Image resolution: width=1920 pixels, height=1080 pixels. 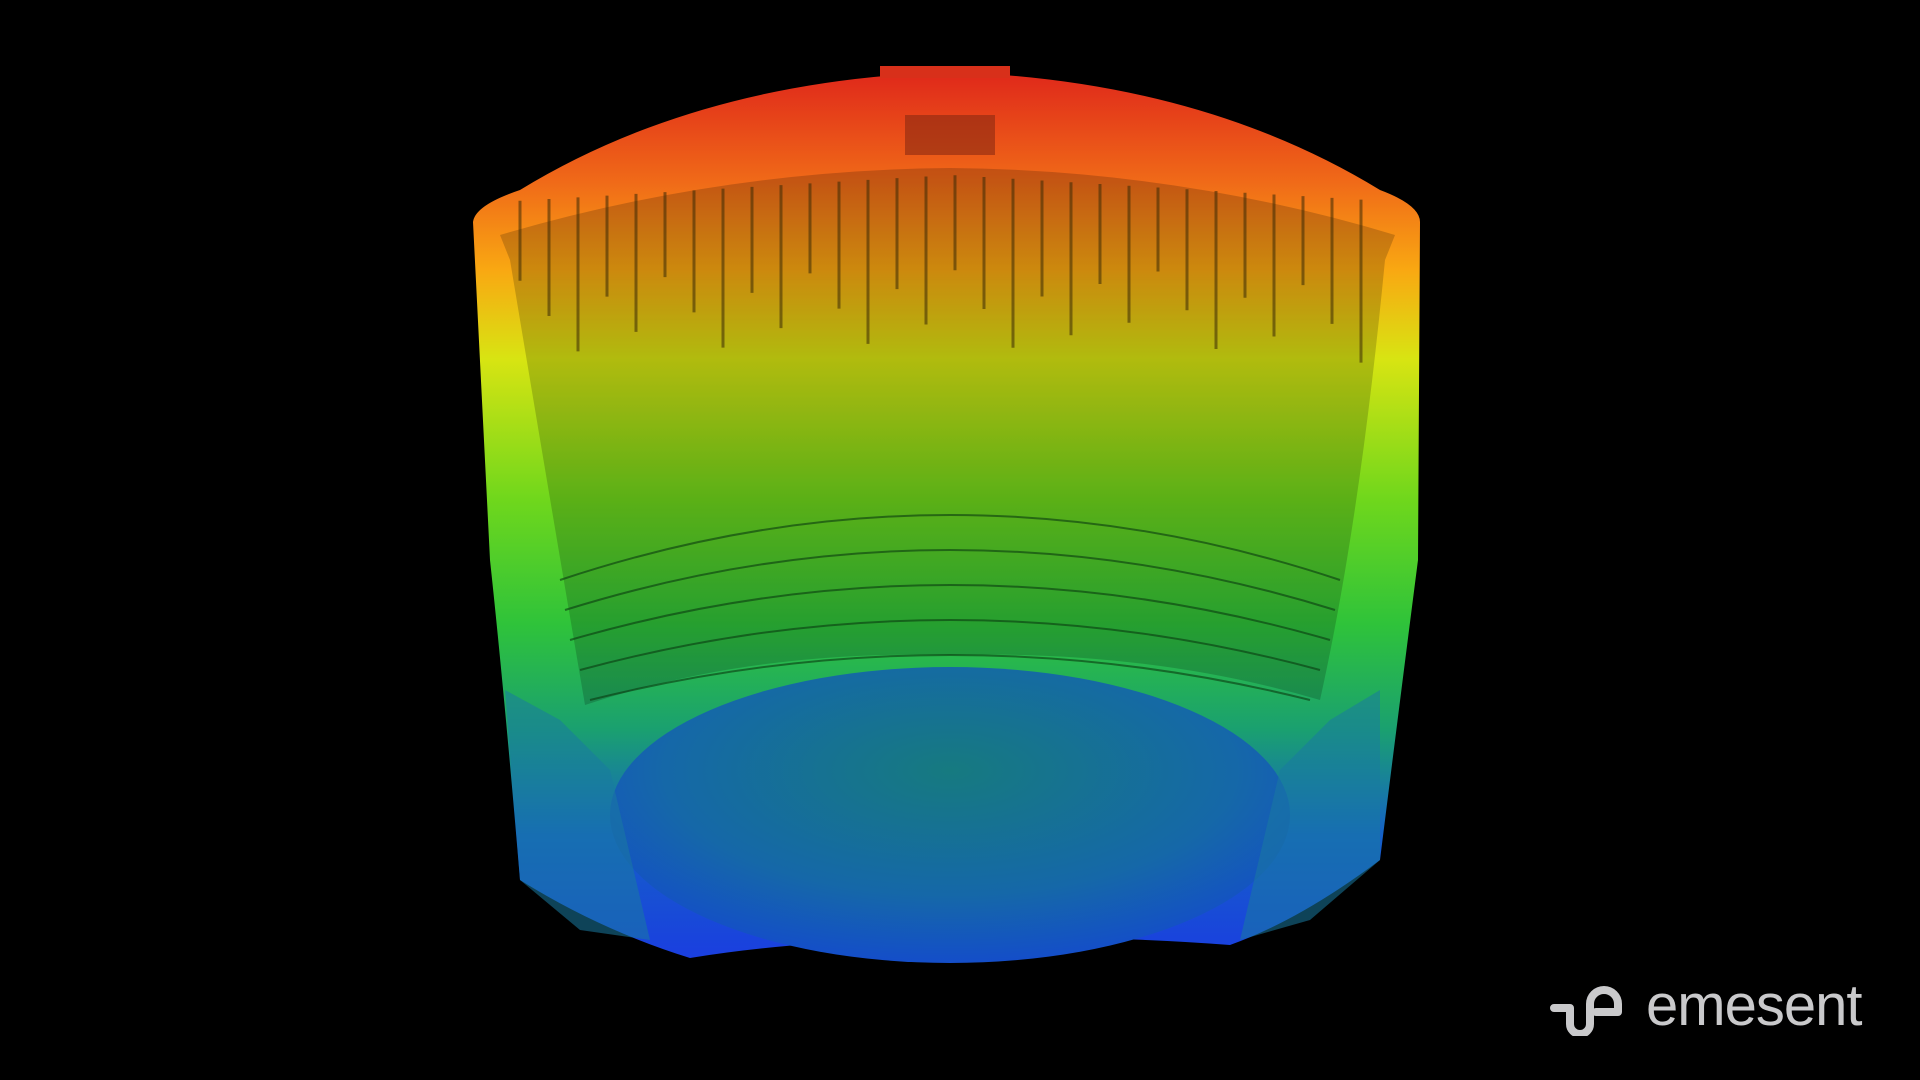 I want to click on tank-floor, so click(x=950, y=815).